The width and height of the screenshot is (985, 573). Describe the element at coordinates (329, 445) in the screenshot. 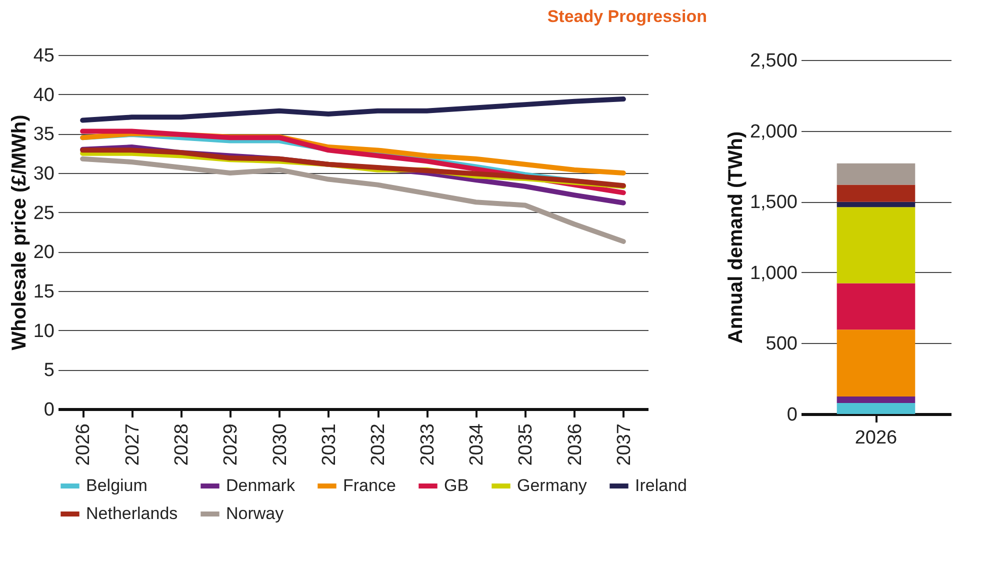

I see `x-tick-label: 2031` at that location.